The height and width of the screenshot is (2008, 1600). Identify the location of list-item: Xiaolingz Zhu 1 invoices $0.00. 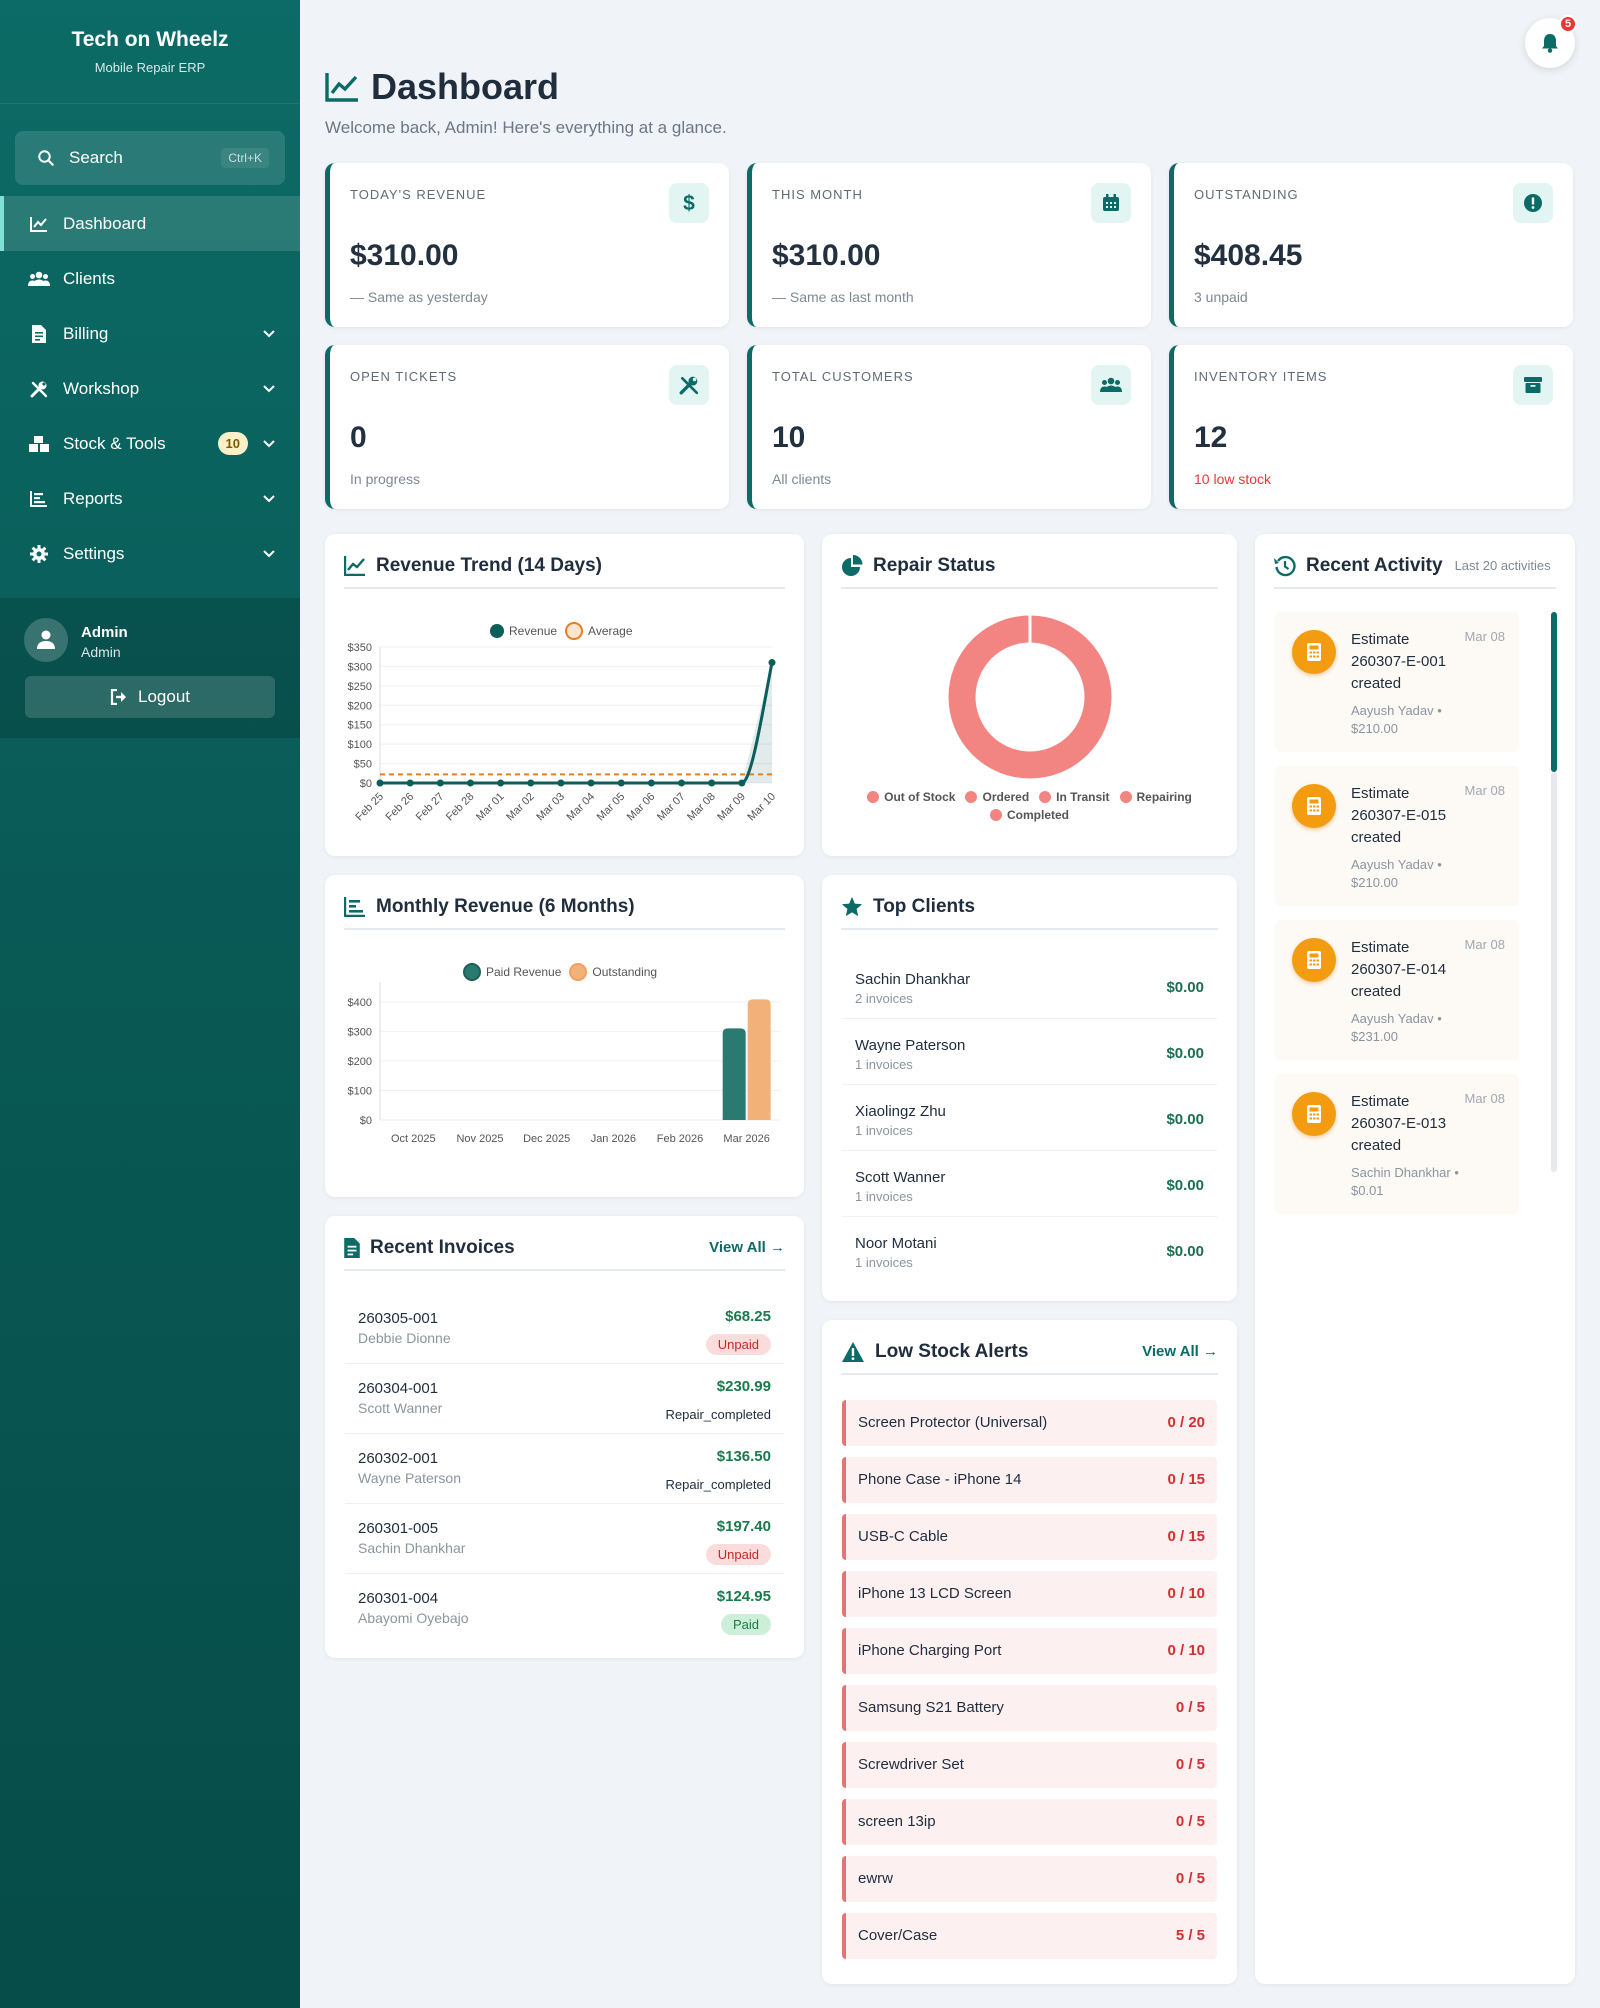
(1029, 1118).